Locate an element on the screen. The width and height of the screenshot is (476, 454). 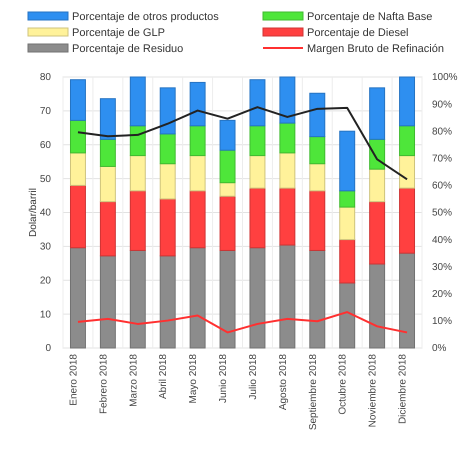
x-tick-label: Noviembre 2018 is located at coordinates (373, 391).